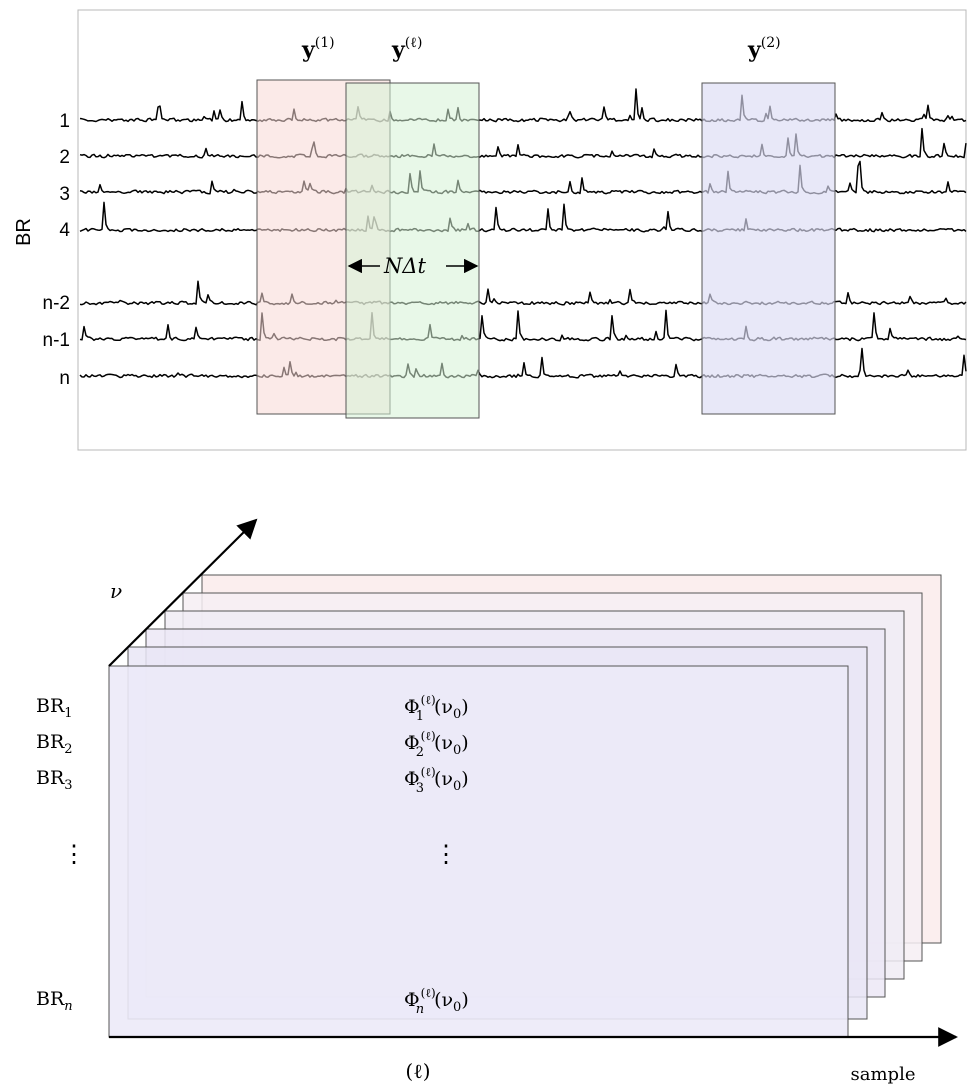  Describe the element at coordinates (64, 194) in the screenshot. I see `channel-label-3: 3` at that location.